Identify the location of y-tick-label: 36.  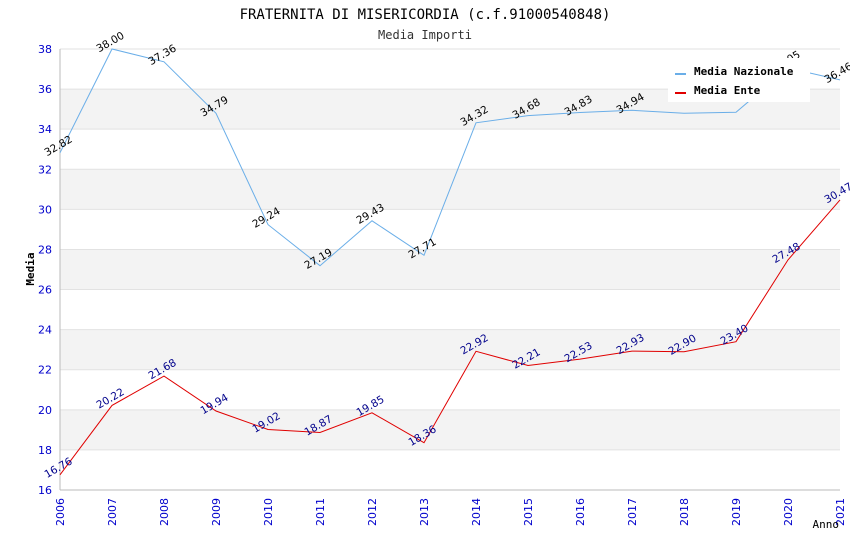
(45, 89).